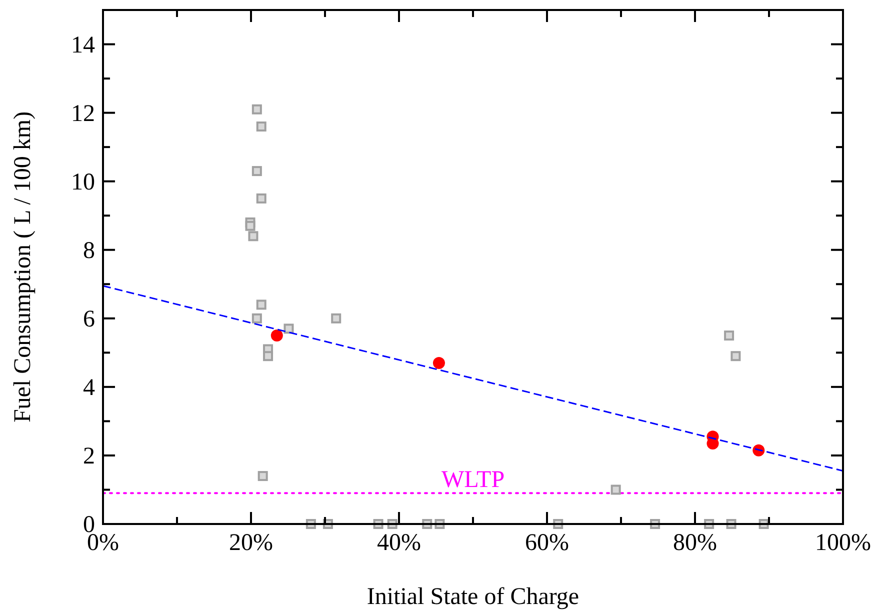 Image resolution: width=880 pixels, height=612 pixels. Describe the element at coordinates (473, 480) in the screenshot. I see `ref-line-label: WLTP` at that location.